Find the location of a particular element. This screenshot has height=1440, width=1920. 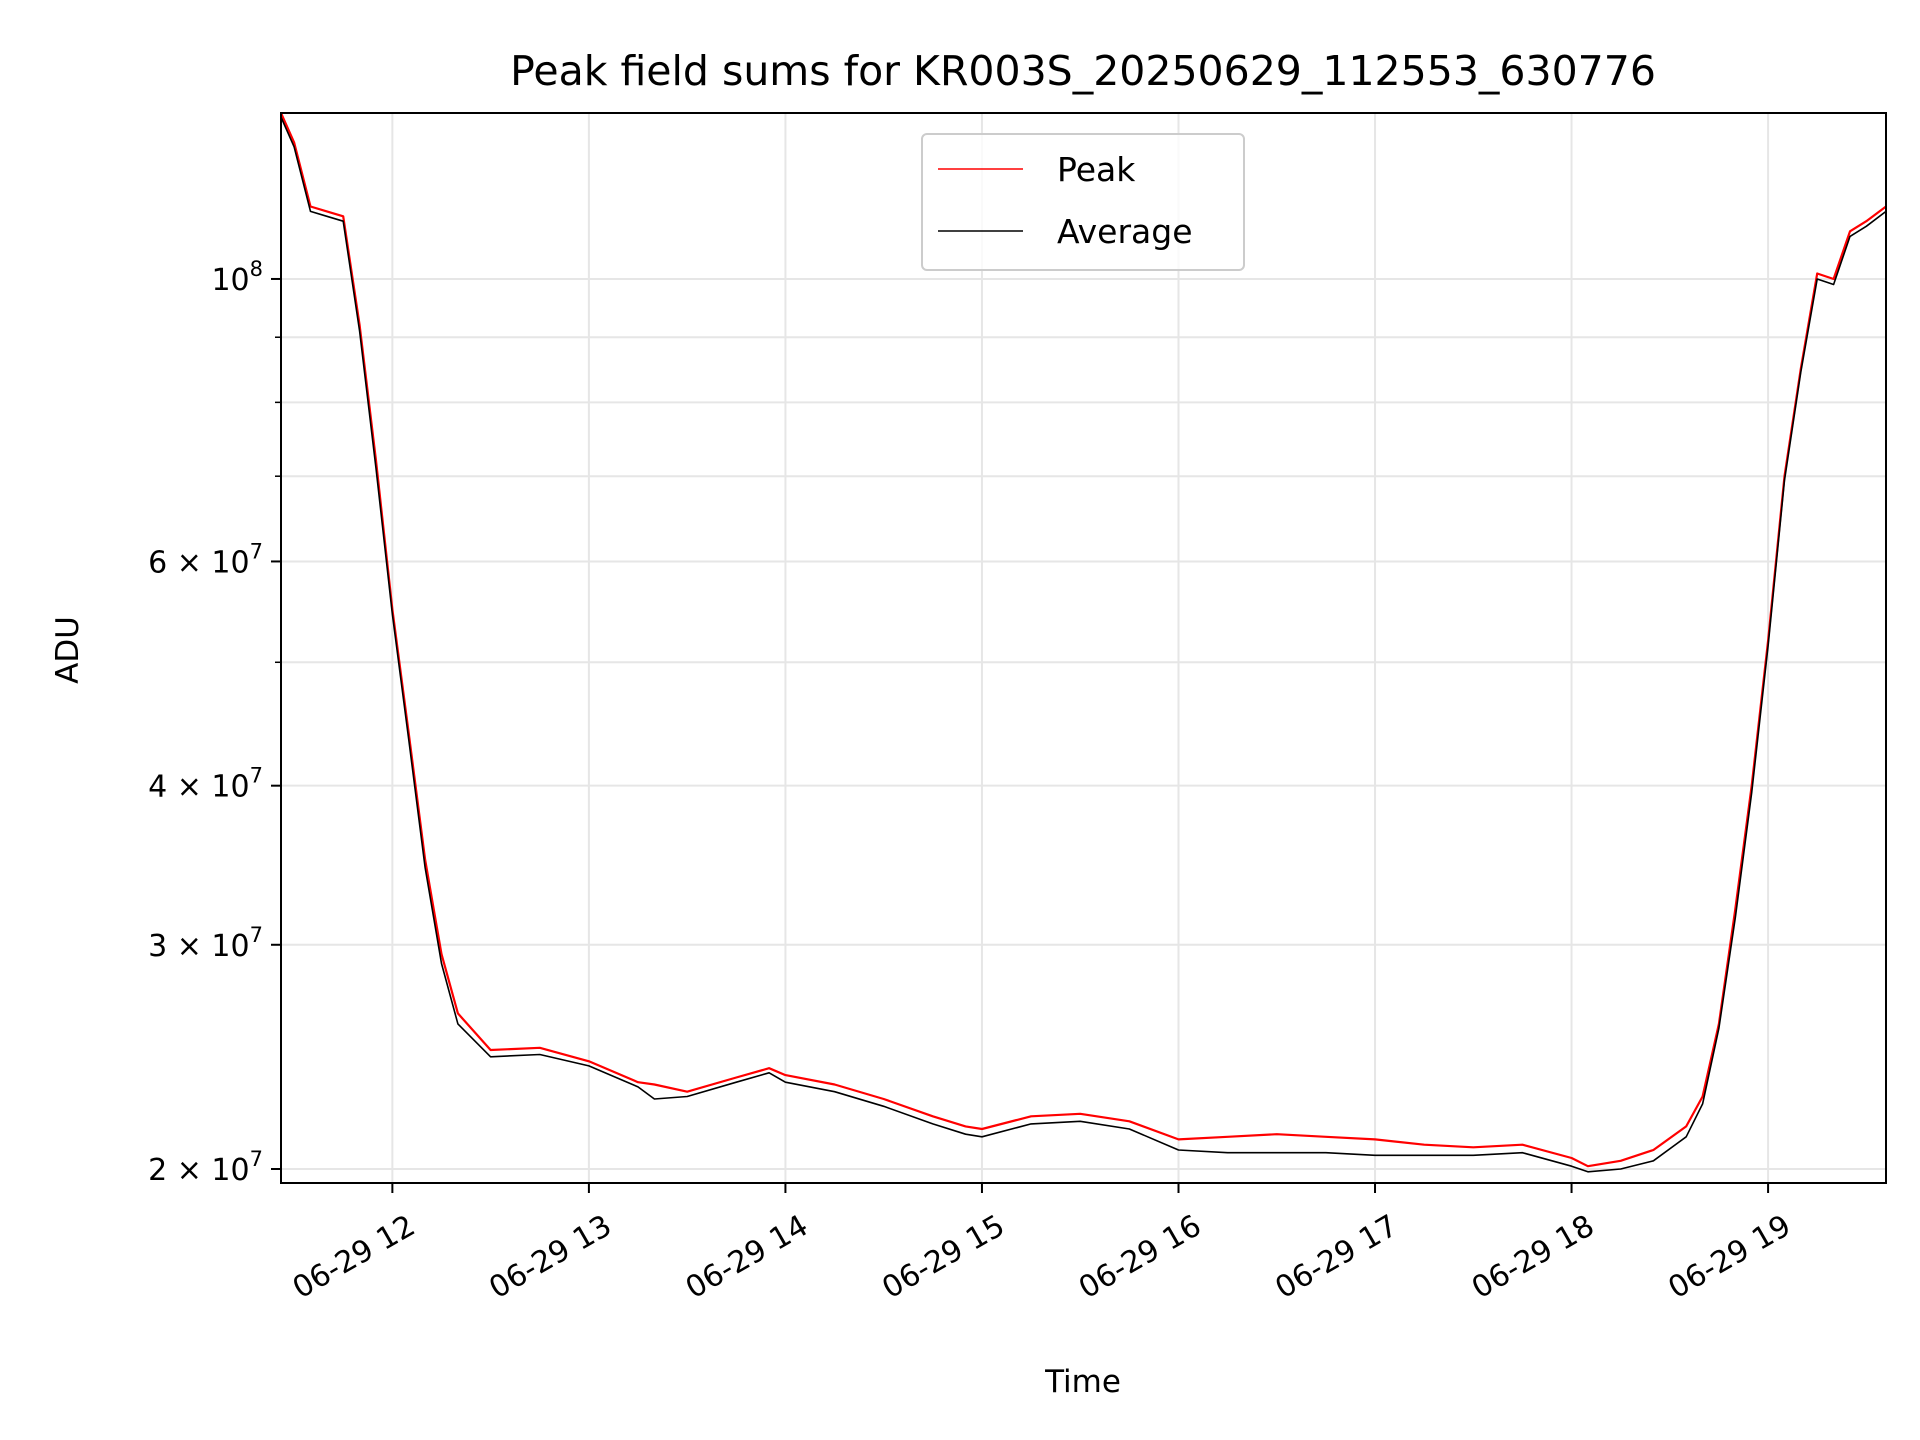

x-axis-label: Time is located at coordinates (1082, 1382).